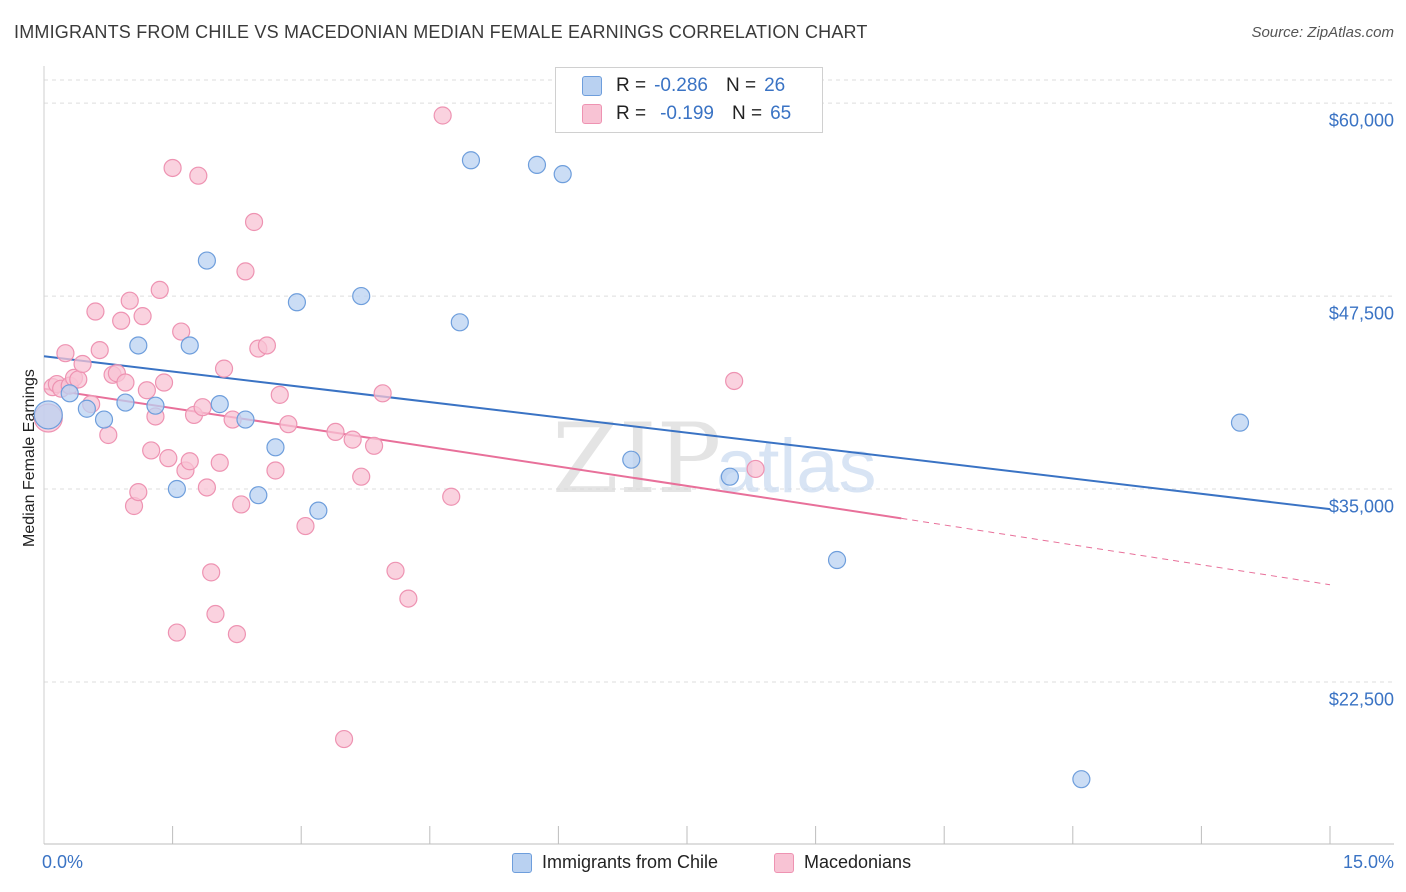 The image size is (1406, 892). I want to click on legend-swatch-chile, so click(522, 862).